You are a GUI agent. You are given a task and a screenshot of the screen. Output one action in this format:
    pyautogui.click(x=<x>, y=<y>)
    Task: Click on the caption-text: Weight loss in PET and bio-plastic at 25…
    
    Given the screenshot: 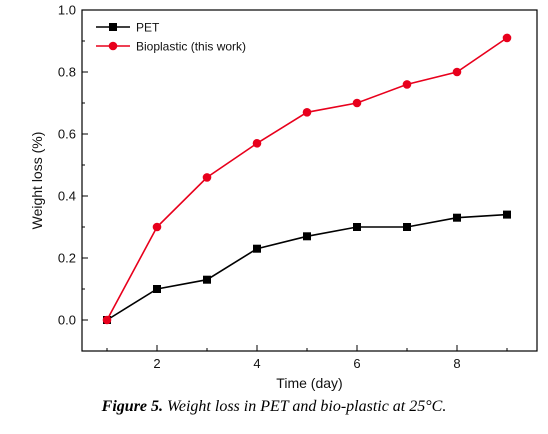 What is the action you would take?
    pyautogui.click(x=307, y=406)
    